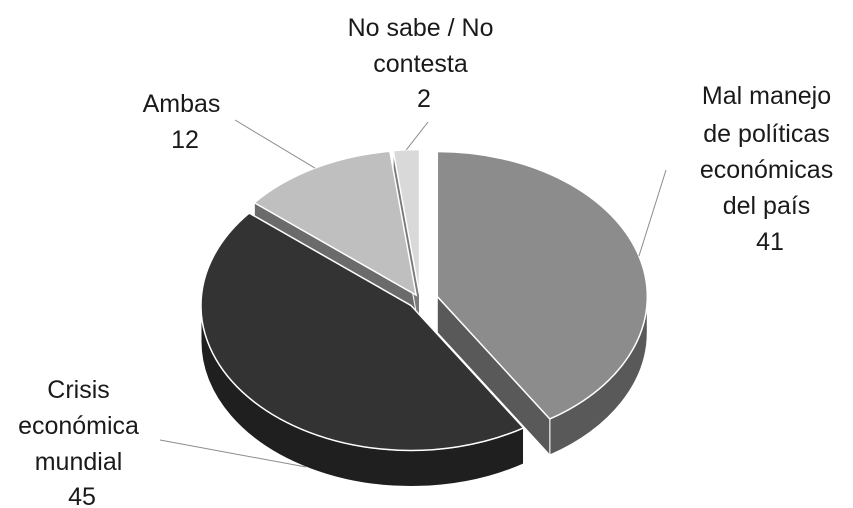  What do you see at coordinates (406, 221) in the screenshot?
I see `slice-no-sabe` at bounding box center [406, 221].